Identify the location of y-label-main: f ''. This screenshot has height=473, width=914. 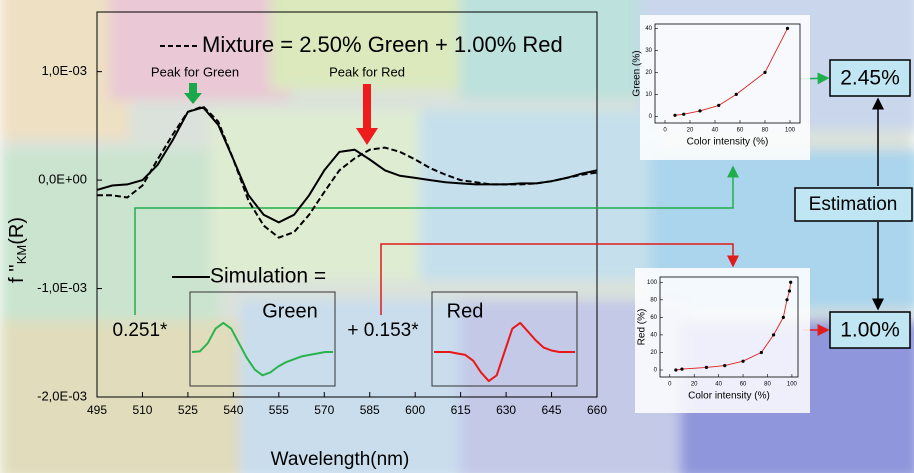
(17, 273).